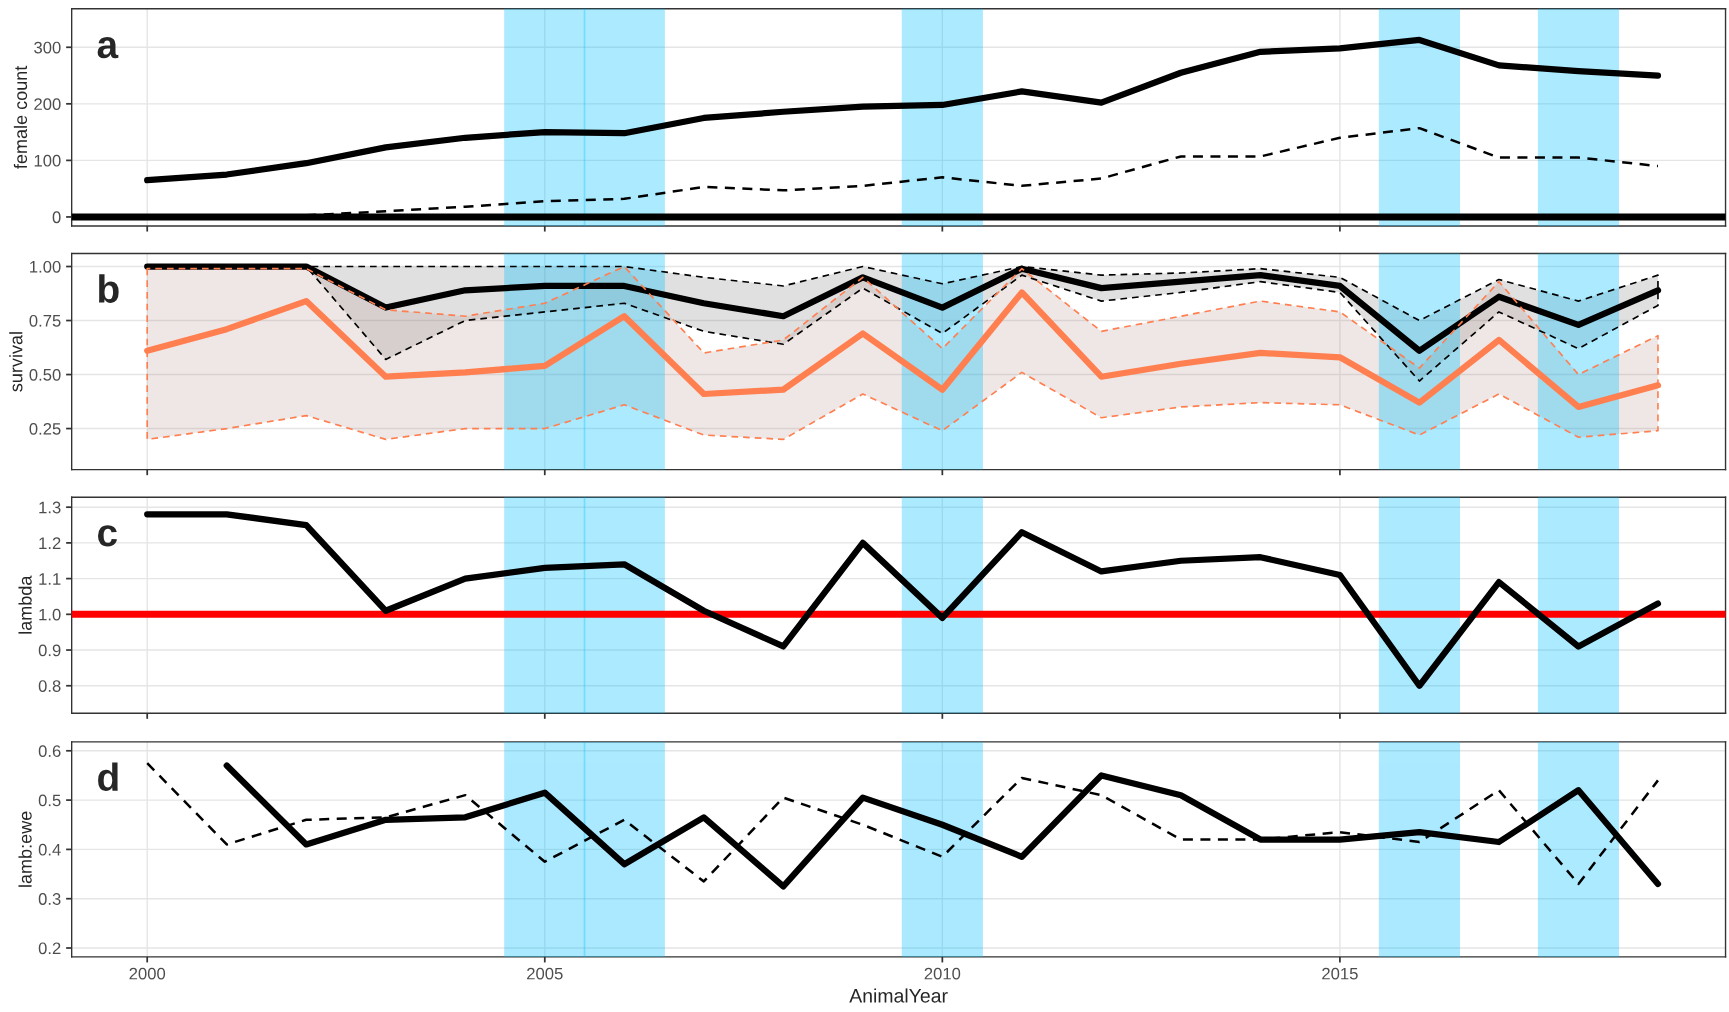 The image size is (1729, 1012). I want to click on y-tick-label: 0, so click(56, 217).